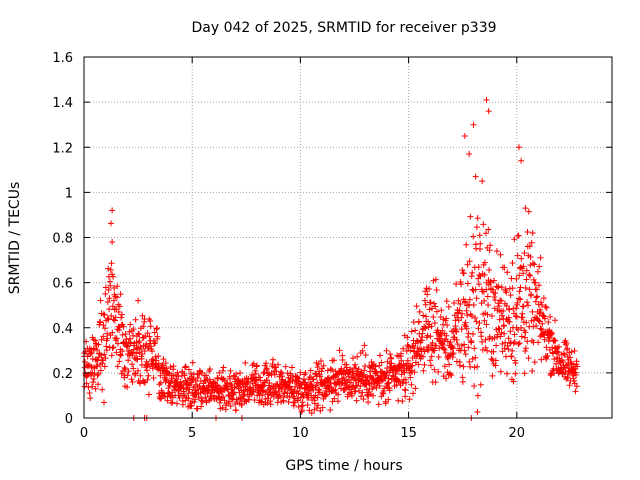 This screenshot has height=480, width=640. What do you see at coordinates (69, 193) in the screenshot?
I see `y-tick-label: 1` at bounding box center [69, 193].